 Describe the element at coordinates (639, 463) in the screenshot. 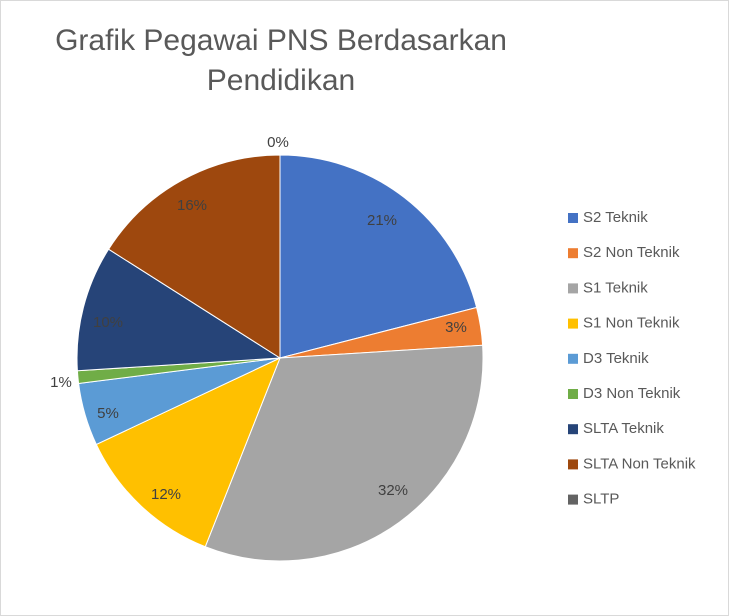

I see `legend-label-8: SLTA Non Teknik` at that location.